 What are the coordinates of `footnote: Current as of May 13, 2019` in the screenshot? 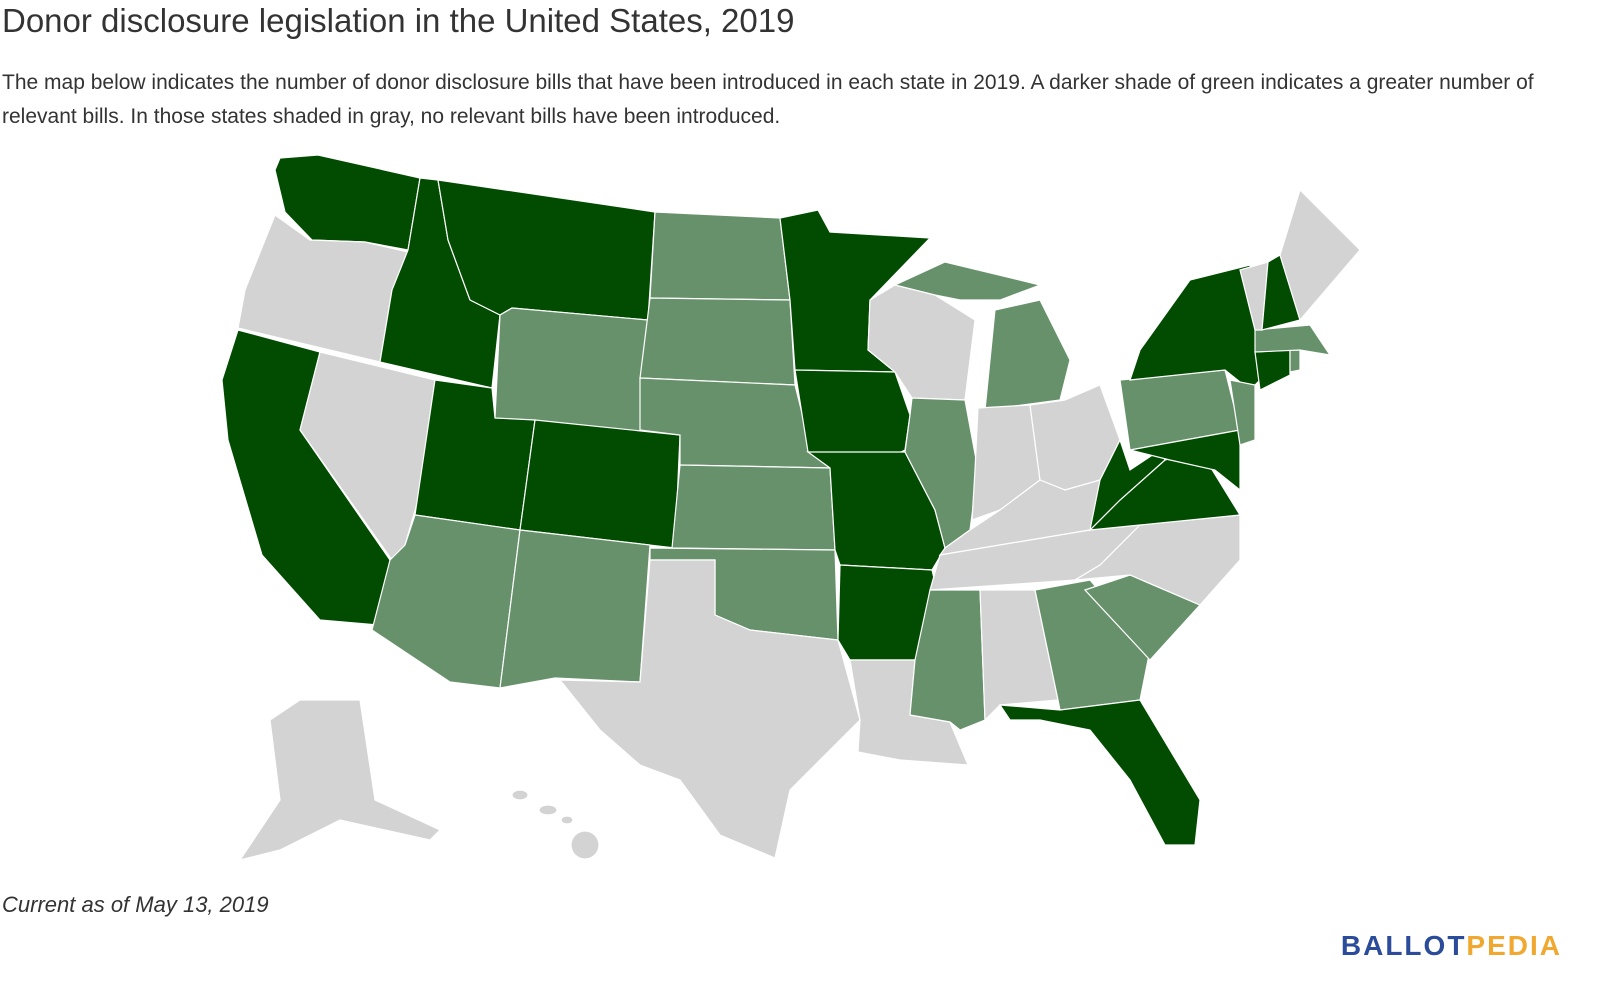 It's located at (135, 904).